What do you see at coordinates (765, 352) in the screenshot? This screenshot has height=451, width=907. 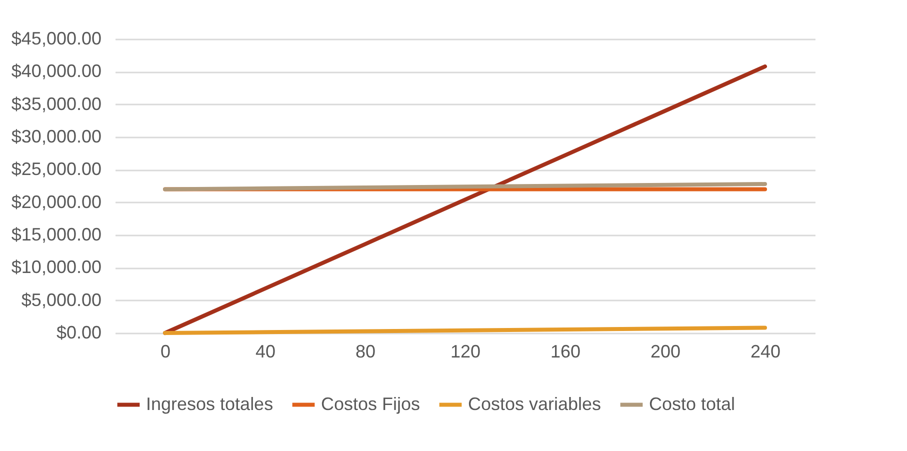 I see `x-tick-label: 240` at bounding box center [765, 352].